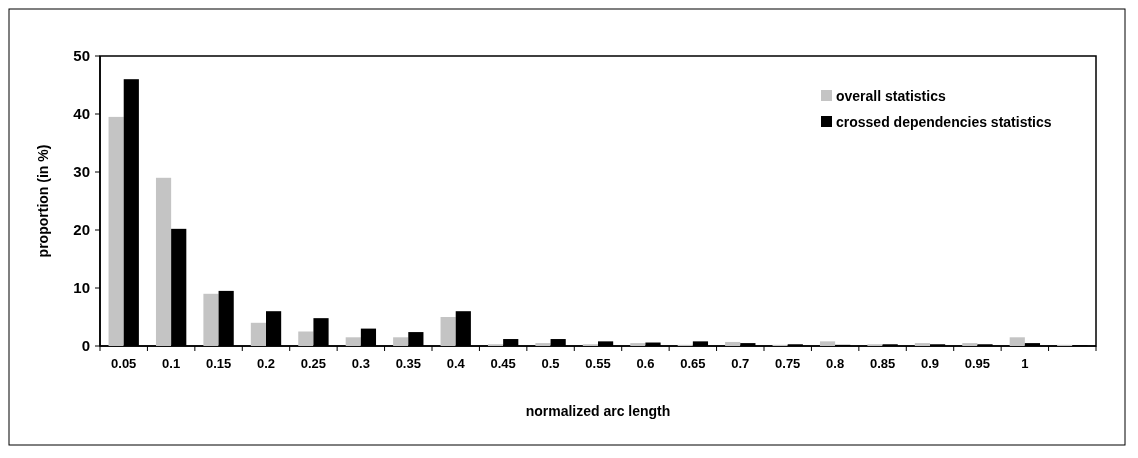 The height and width of the screenshot is (458, 1138). What do you see at coordinates (693, 363) in the screenshot?
I see `x-tick-label: 0.65` at bounding box center [693, 363].